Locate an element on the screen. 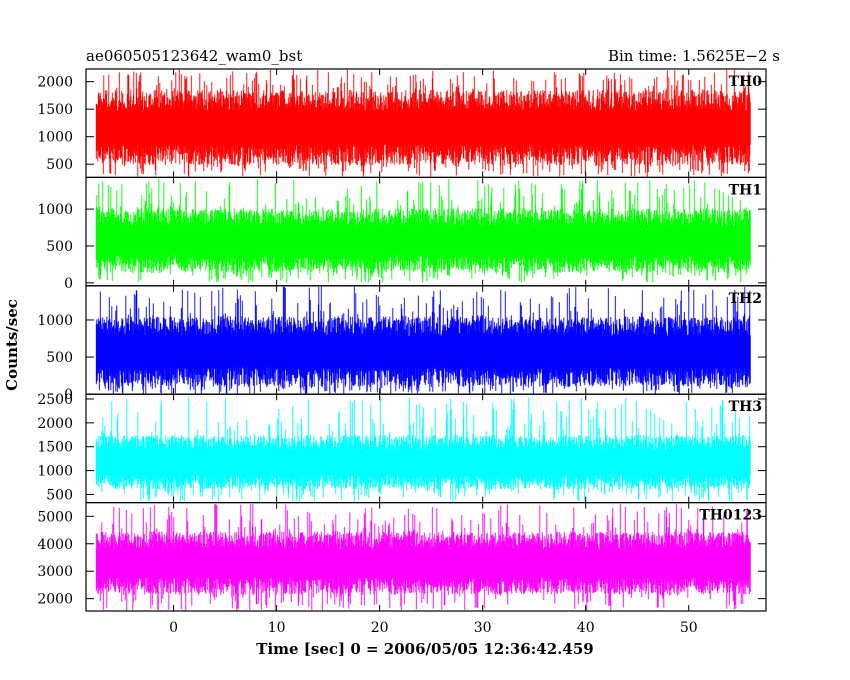 Image resolution: width=850 pixels, height=680 pixels. panel-th0123: 2000 3000 4000 5000 TH0123 is located at coordinates (402, 557).